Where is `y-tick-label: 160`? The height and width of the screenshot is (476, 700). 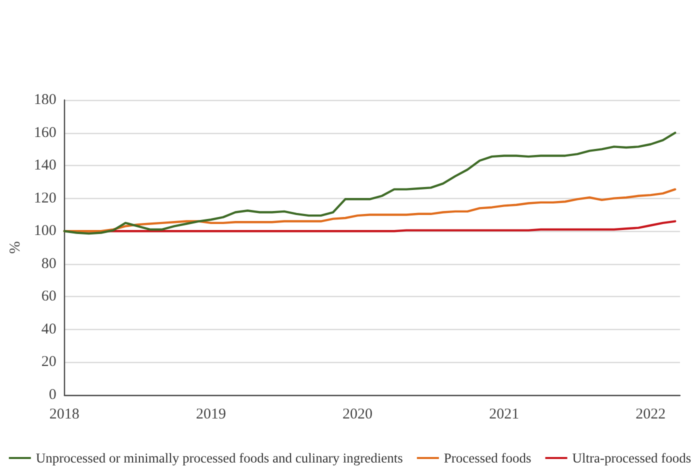
y-tick-label: 160 is located at coordinates (45, 132).